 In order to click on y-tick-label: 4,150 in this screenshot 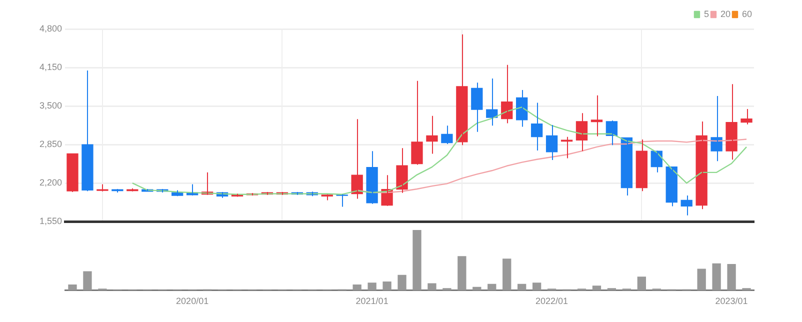, I will do `click(50, 67)`.